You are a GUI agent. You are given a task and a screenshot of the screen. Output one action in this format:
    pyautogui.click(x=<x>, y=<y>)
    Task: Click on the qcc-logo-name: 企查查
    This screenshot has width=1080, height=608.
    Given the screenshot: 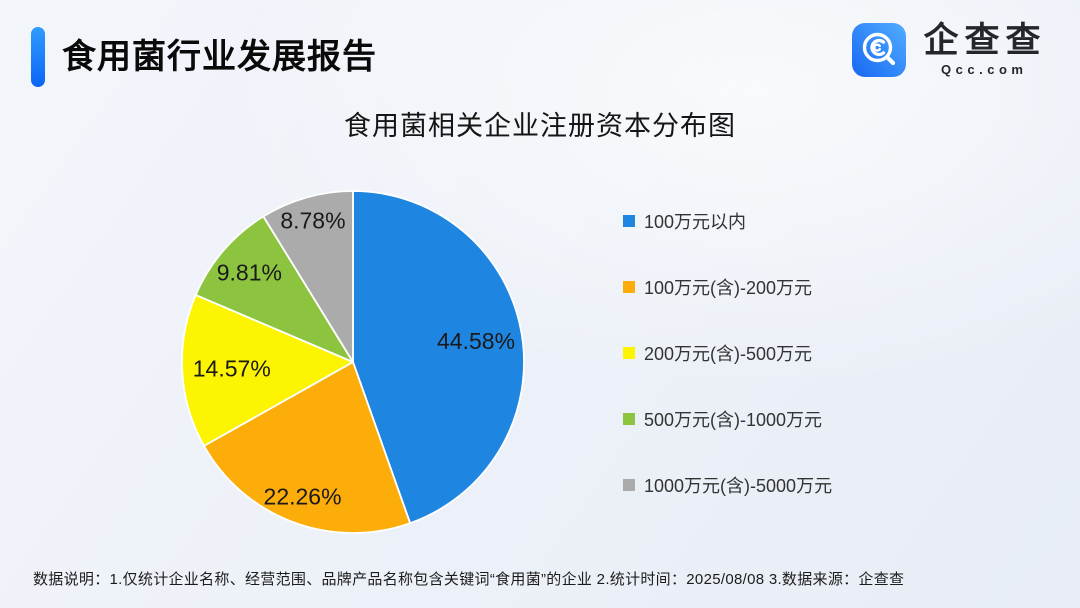 What is the action you would take?
    pyautogui.click(x=985, y=40)
    